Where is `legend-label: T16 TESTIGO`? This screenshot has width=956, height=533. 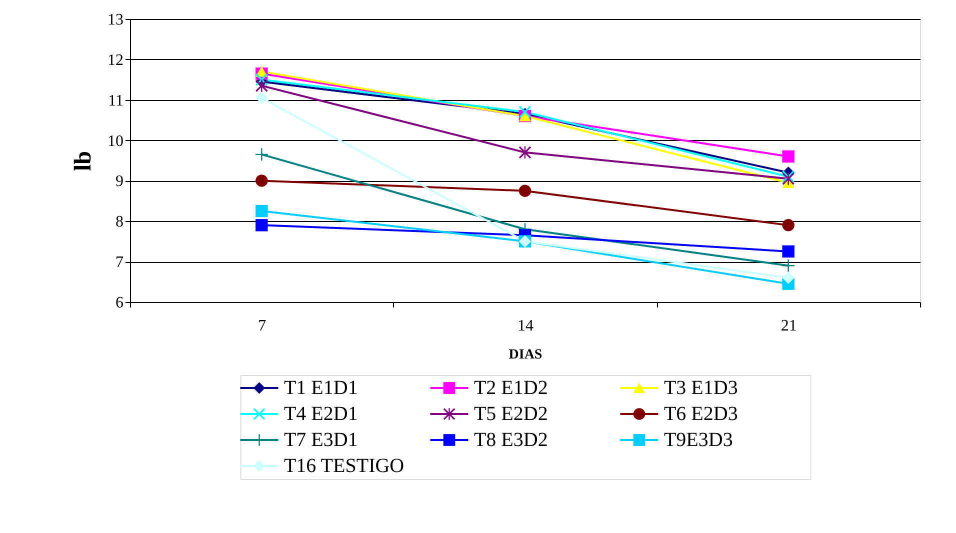 legend-label: T16 TESTIGO is located at coordinates (344, 466).